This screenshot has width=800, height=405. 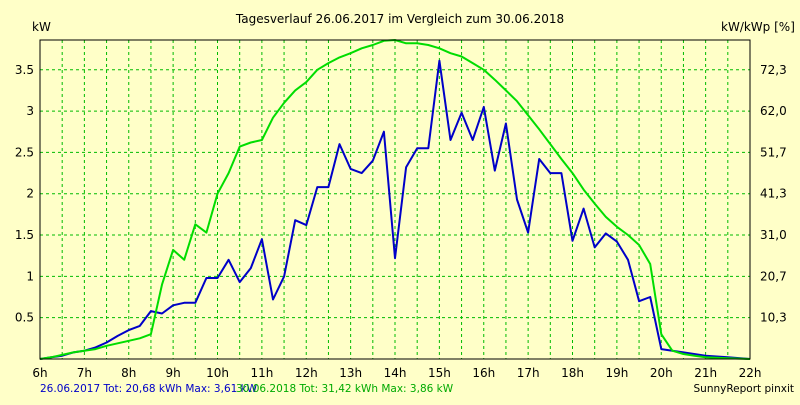 I want to click on y-tick-label: 1.5, so click(x=24, y=235).